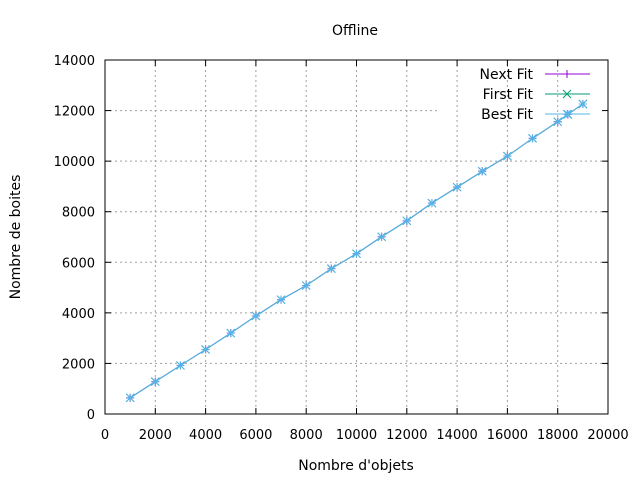 The height and width of the screenshot is (480, 640). What do you see at coordinates (607, 435) in the screenshot?
I see `x-tick-label: 20000` at bounding box center [607, 435].